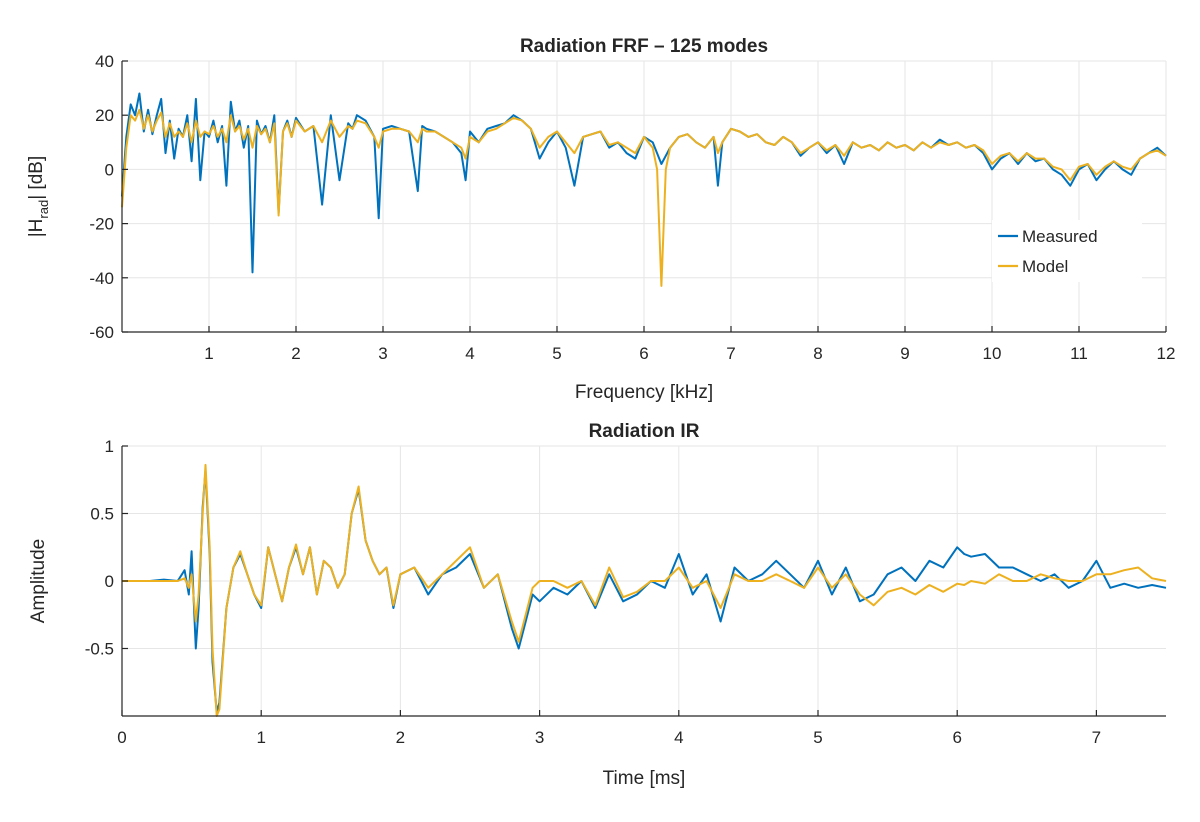 This screenshot has height=822, width=1200. I want to click on ir-ylabel: Amplitude, so click(38, 581).